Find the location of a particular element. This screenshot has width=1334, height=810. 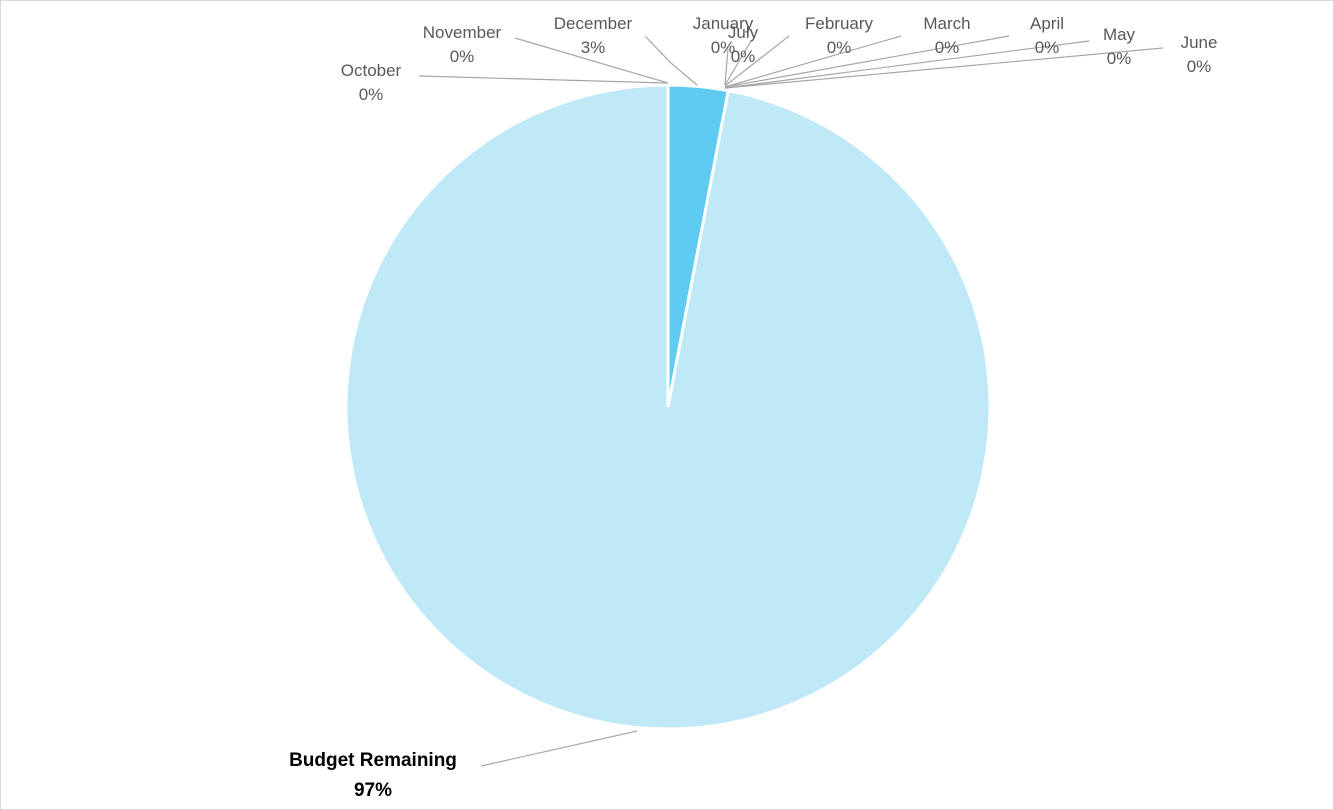

data-label-percent: 3% is located at coordinates (593, 47).